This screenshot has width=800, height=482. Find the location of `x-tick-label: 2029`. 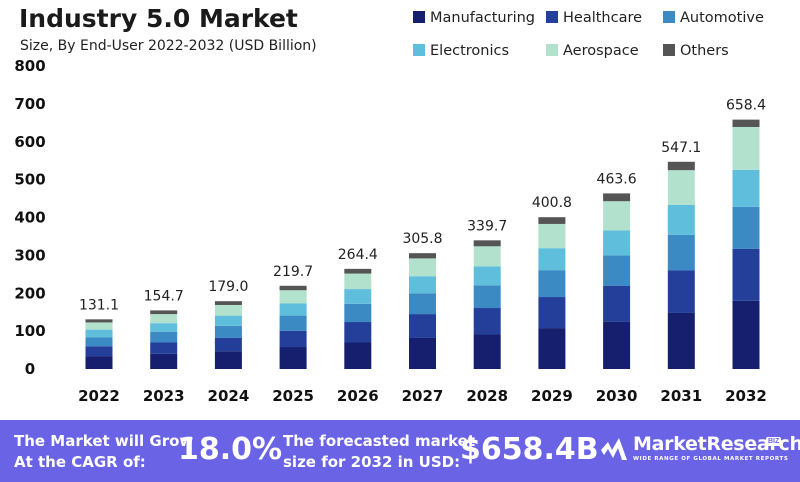

x-tick-label: 2029 is located at coordinates (552, 396).